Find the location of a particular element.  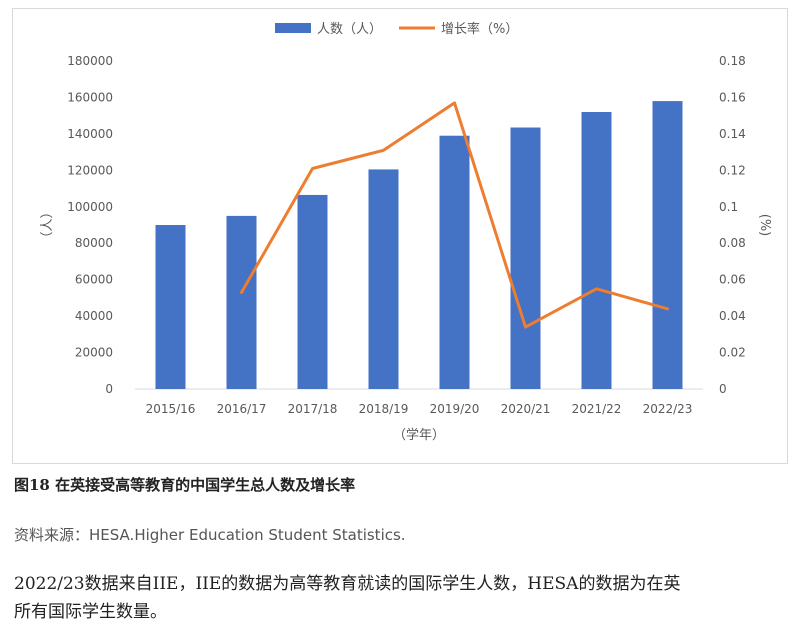

right-axis-tick-label: 0 is located at coordinates (723, 389).